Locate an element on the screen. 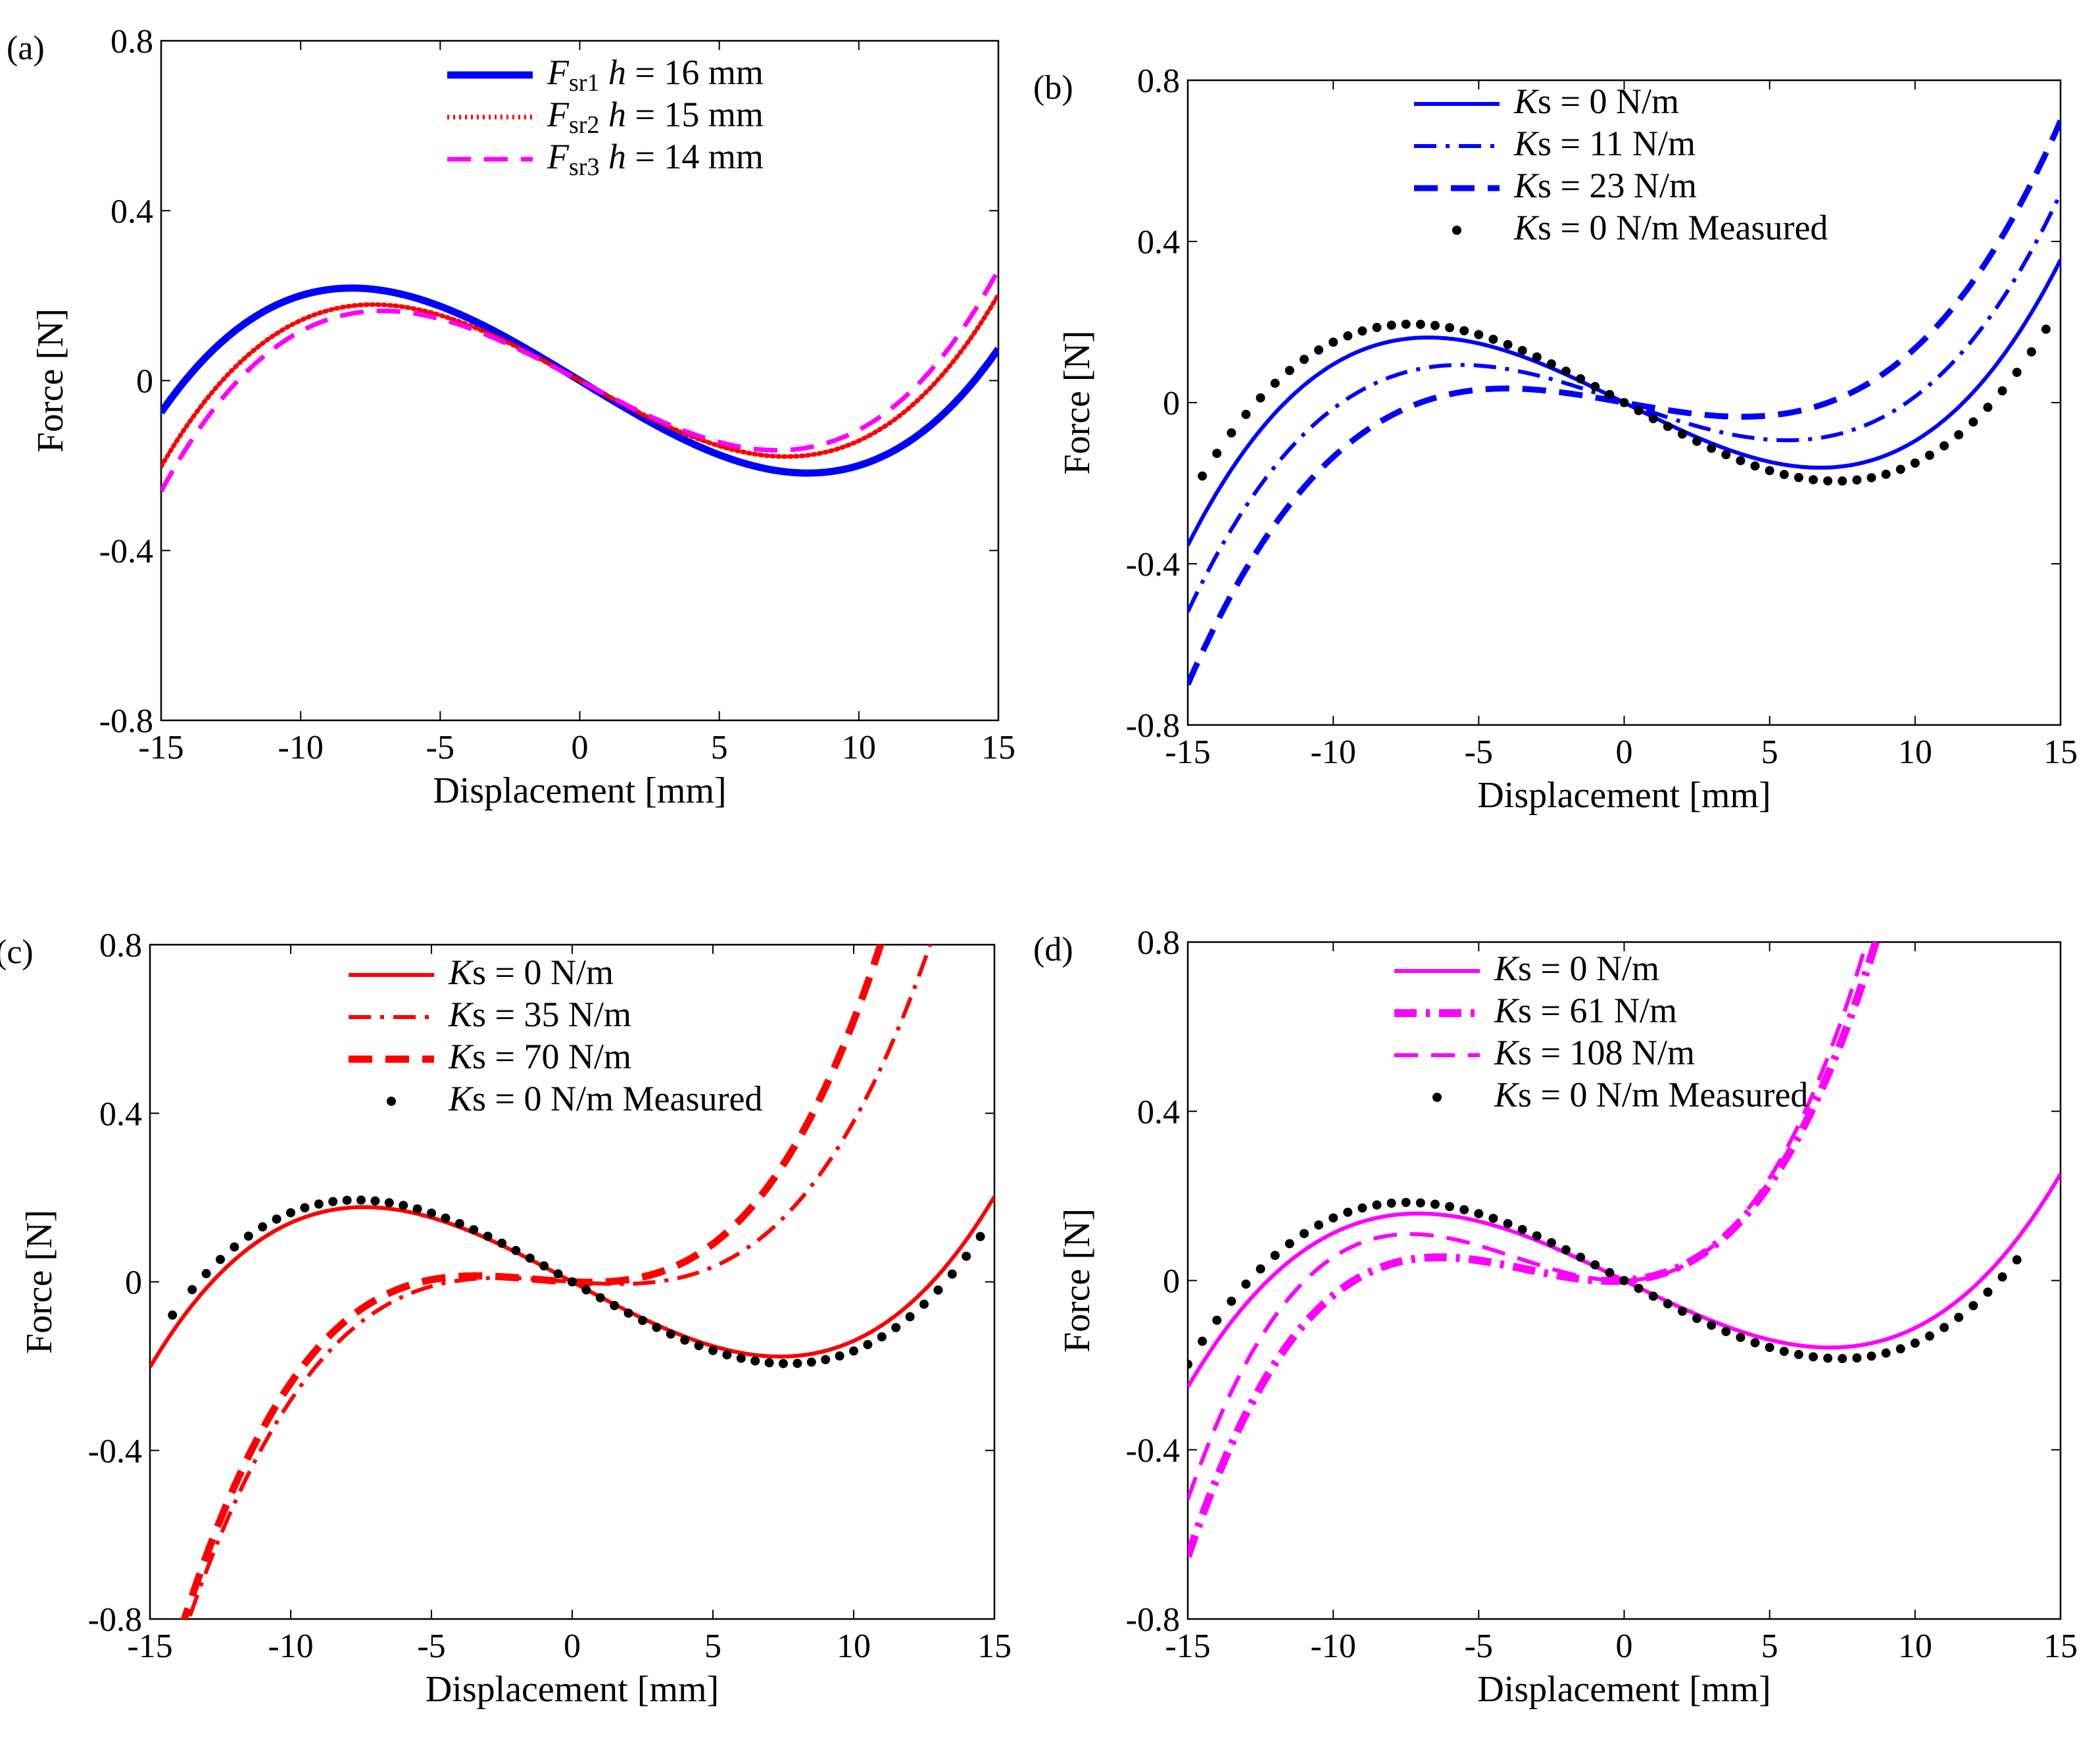 The width and height of the screenshot is (2100, 1744). legend-marker is located at coordinates (392, 1101).